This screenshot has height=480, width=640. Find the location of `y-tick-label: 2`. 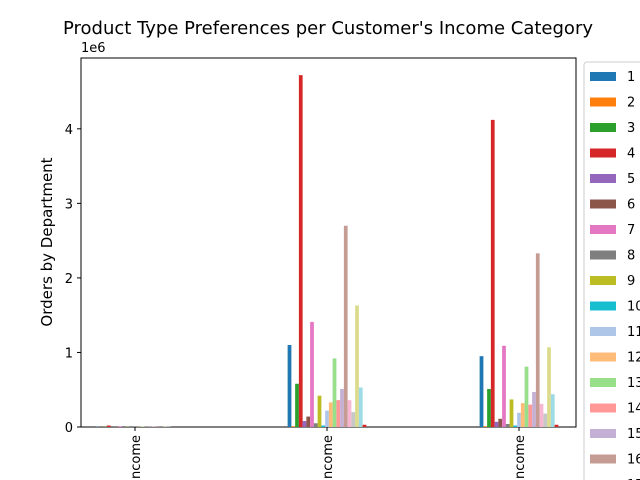

y-tick-label: 2 is located at coordinates (69, 279).